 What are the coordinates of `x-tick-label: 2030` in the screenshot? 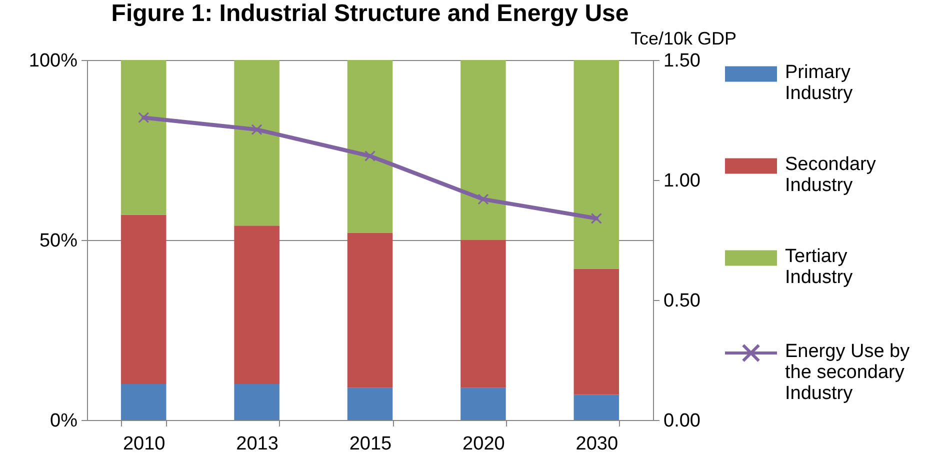 It's located at (597, 444).